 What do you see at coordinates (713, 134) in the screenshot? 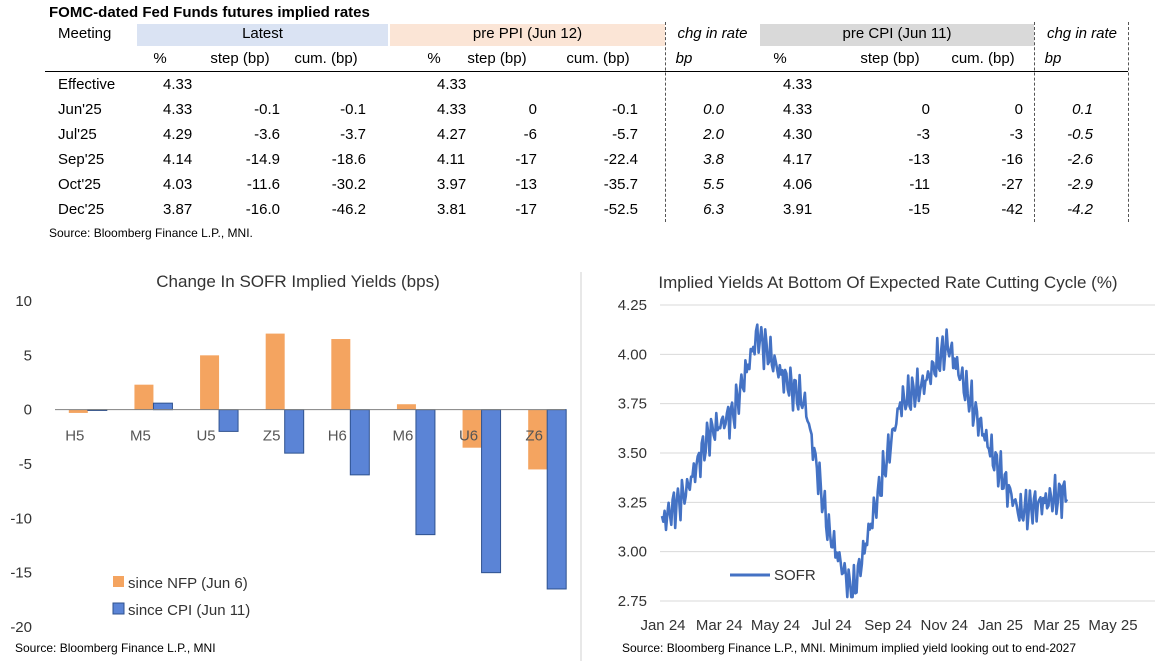
I see `table-cell: 2.0` at bounding box center [713, 134].